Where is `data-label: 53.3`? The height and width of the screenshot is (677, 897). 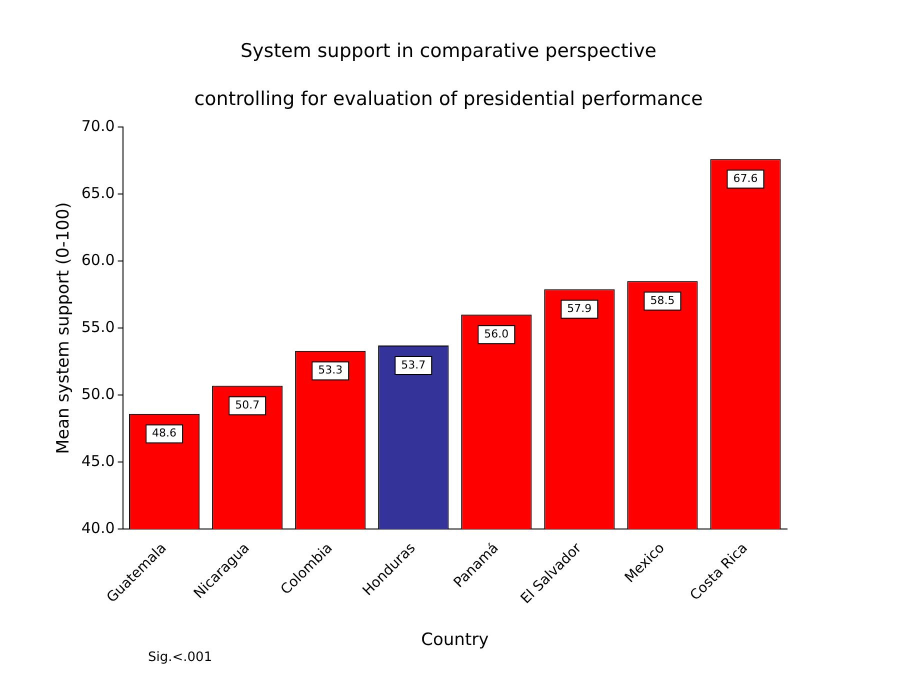
data-label: 53.3 is located at coordinates (330, 370).